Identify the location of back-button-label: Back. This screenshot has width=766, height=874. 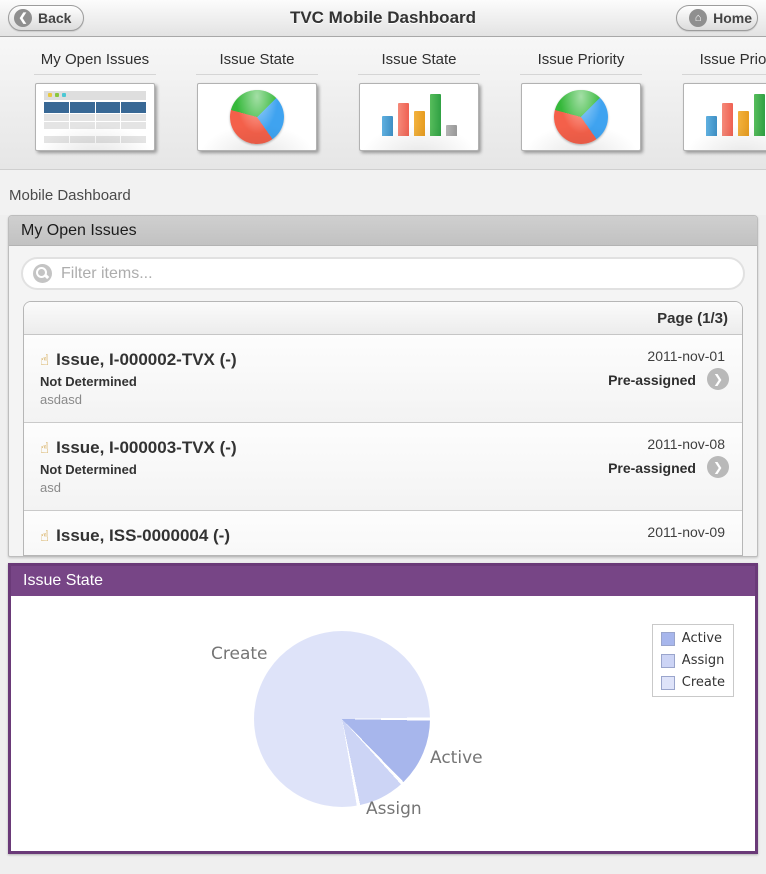
(55, 18).